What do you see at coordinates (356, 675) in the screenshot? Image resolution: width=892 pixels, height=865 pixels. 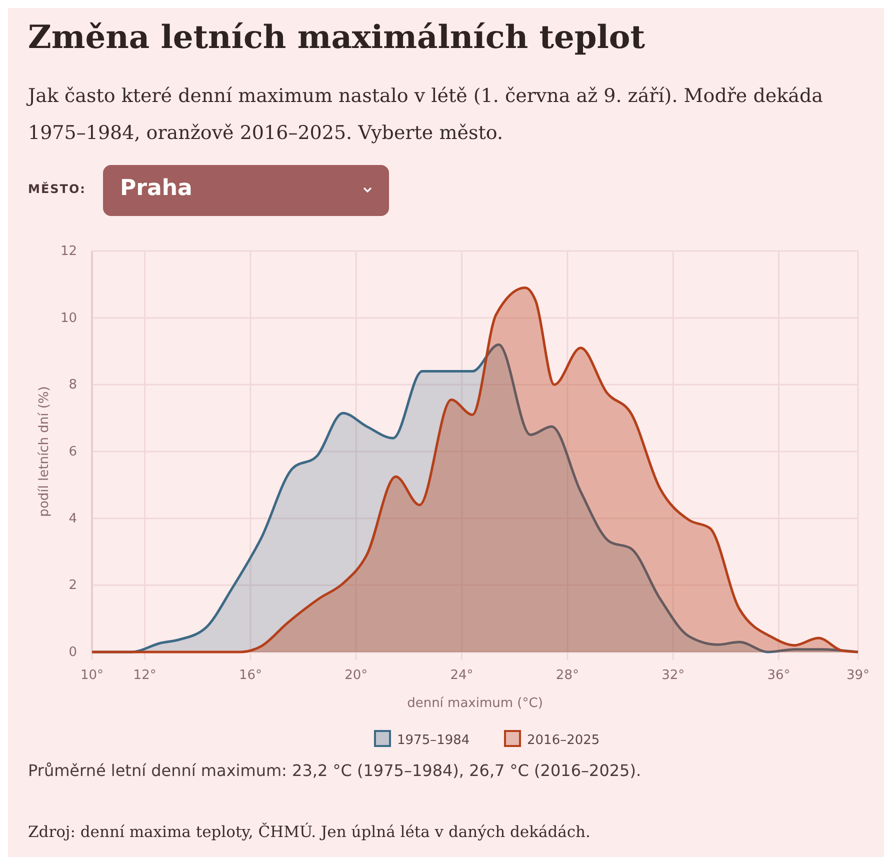 I see `x-tick-label: 20°` at bounding box center [356, 675].